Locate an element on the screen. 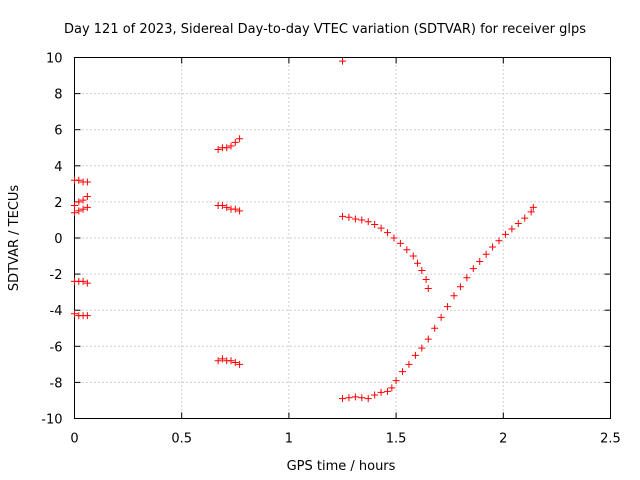  x-tick-labels: 0 0.5 1 1.5 2 2.5 is located at coordinates (345, 439).